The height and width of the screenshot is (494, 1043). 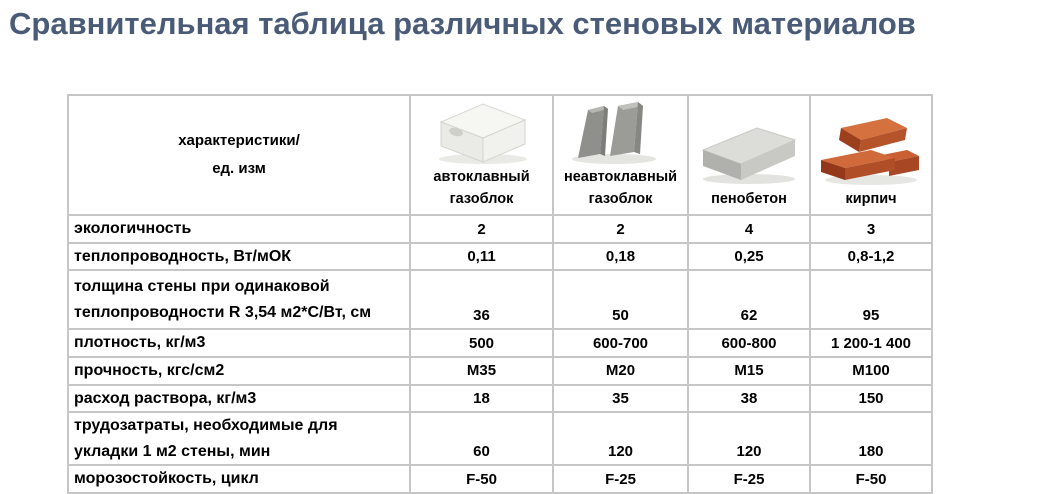 What do you see at coordinates (481, 371) in the screenshot?
I see `cell-value: М35` at bounding box center [481, 371].